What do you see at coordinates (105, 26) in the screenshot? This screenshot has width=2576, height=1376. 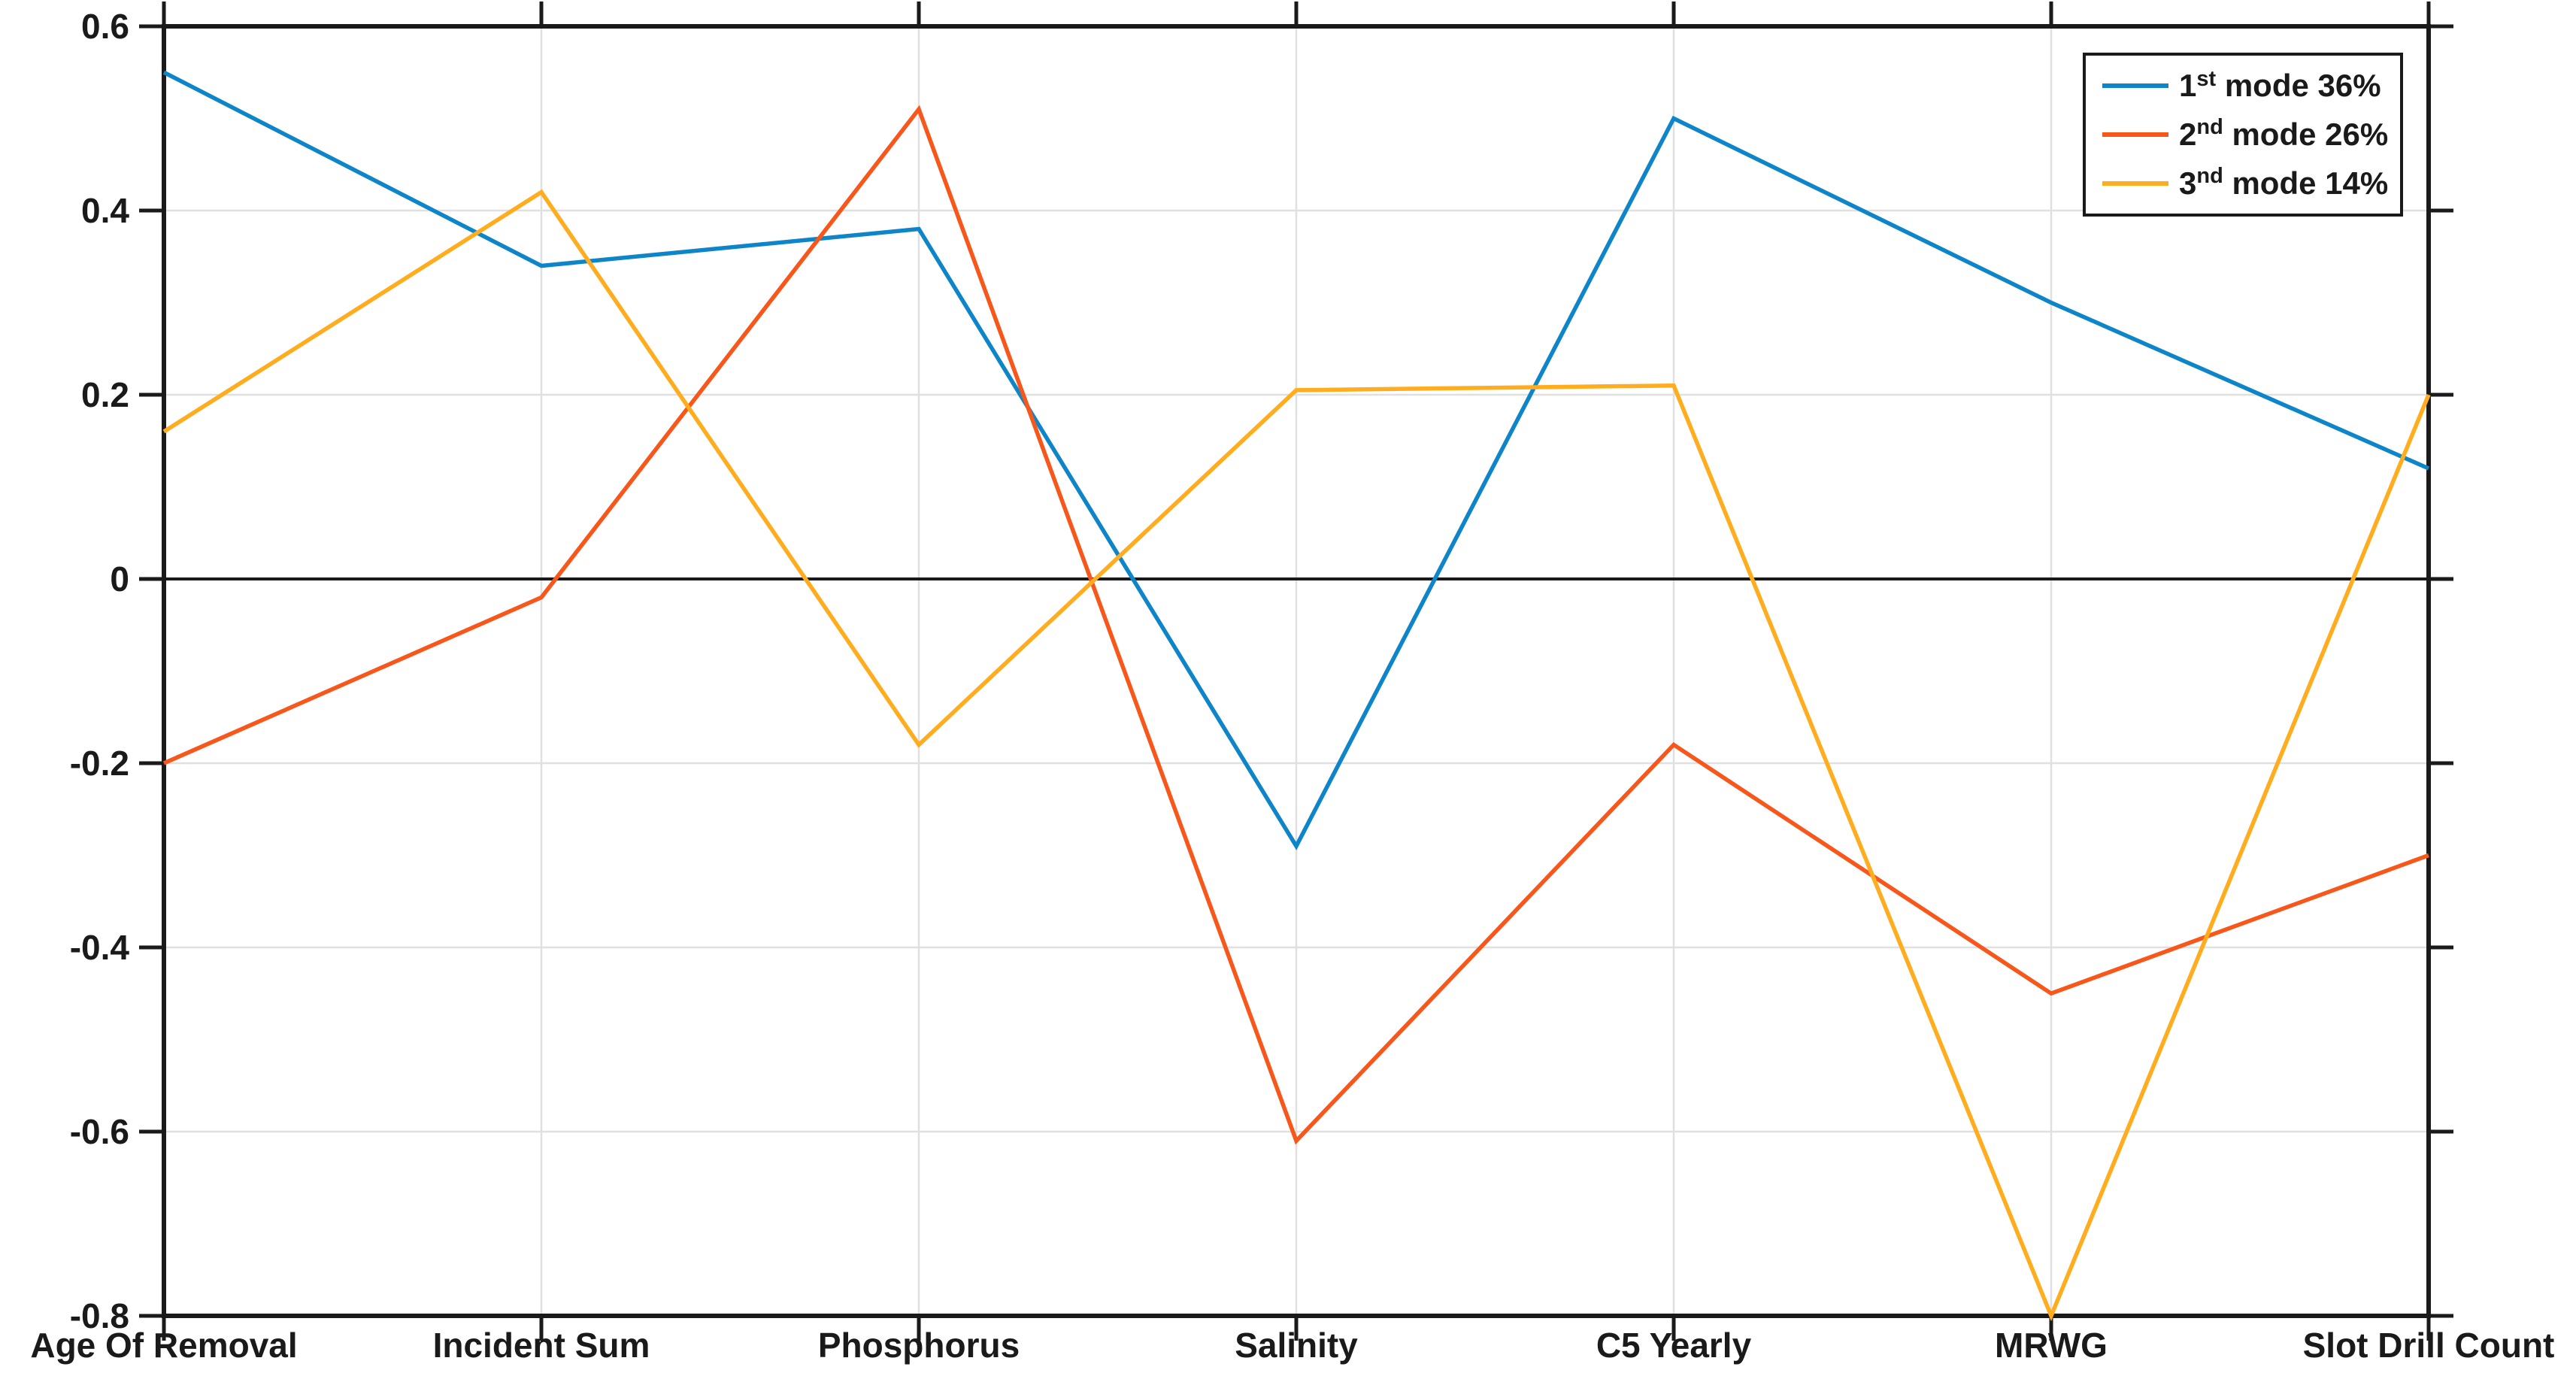 I see `y-axis-tick-label: 0.6` at bounding box center [105, 26].